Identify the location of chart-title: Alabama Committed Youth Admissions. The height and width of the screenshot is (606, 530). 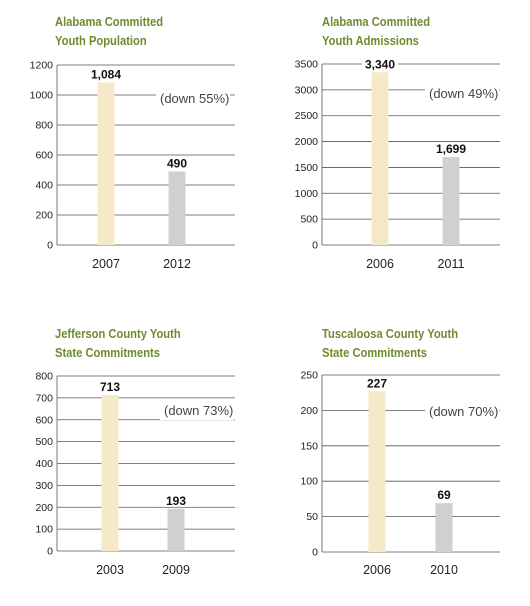
(376, 31).